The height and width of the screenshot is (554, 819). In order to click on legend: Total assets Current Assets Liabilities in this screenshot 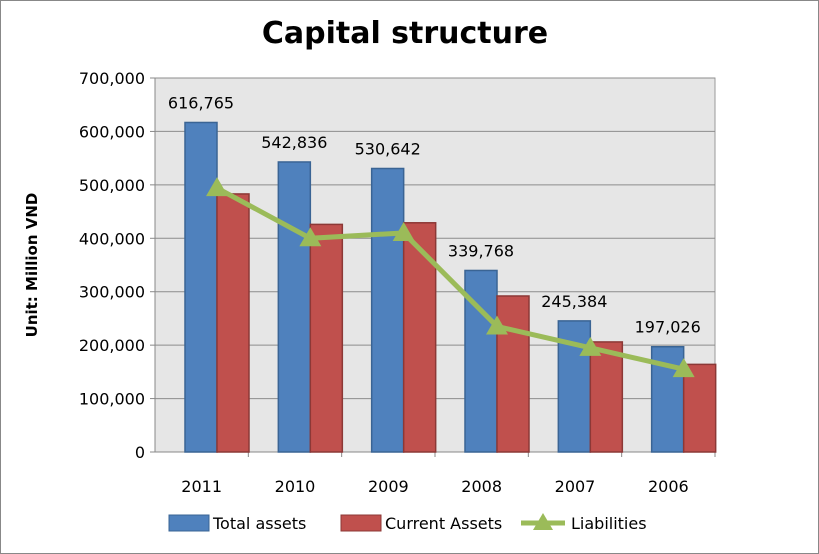, I will do `click(407, 523)`.